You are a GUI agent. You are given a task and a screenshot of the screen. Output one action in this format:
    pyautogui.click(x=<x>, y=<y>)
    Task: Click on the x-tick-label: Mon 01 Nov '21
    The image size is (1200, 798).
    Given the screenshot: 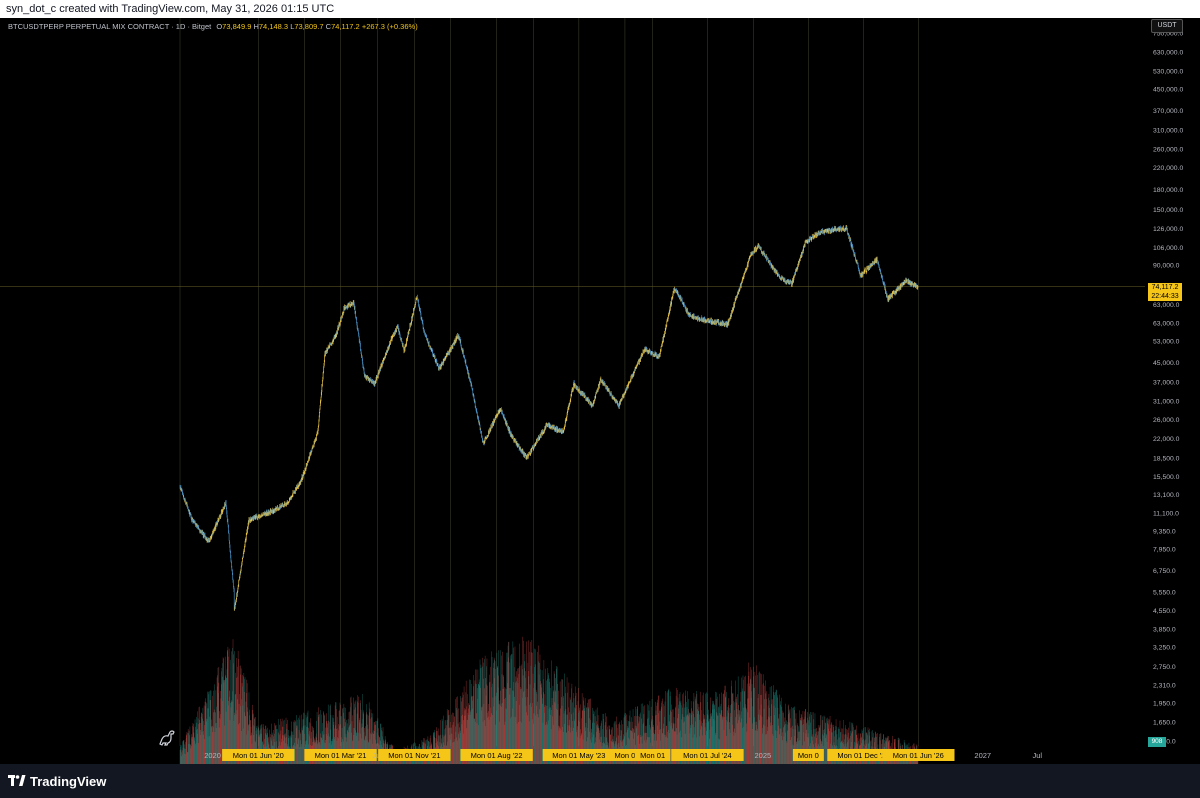 What is the action you would take?
    pyautogui.click(x=414, y=755)
    